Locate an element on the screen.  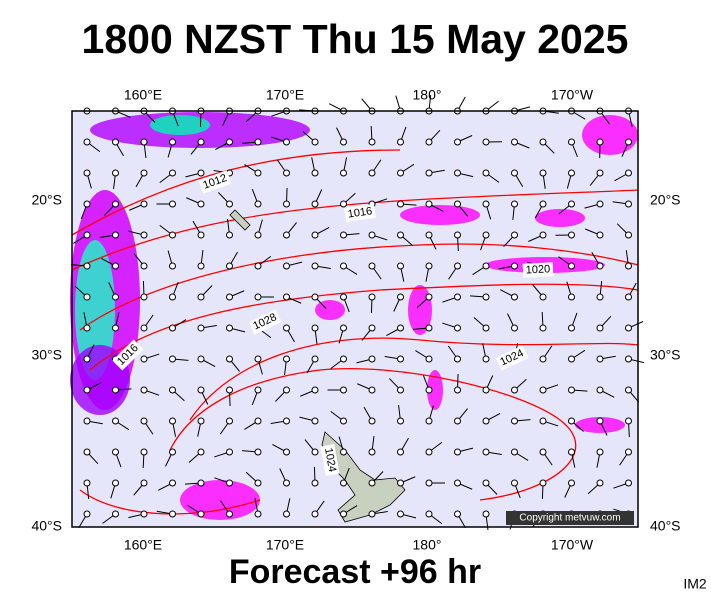
title: 1800 NZST Thu 15 May 2025 is located at coordinates (355, 39).